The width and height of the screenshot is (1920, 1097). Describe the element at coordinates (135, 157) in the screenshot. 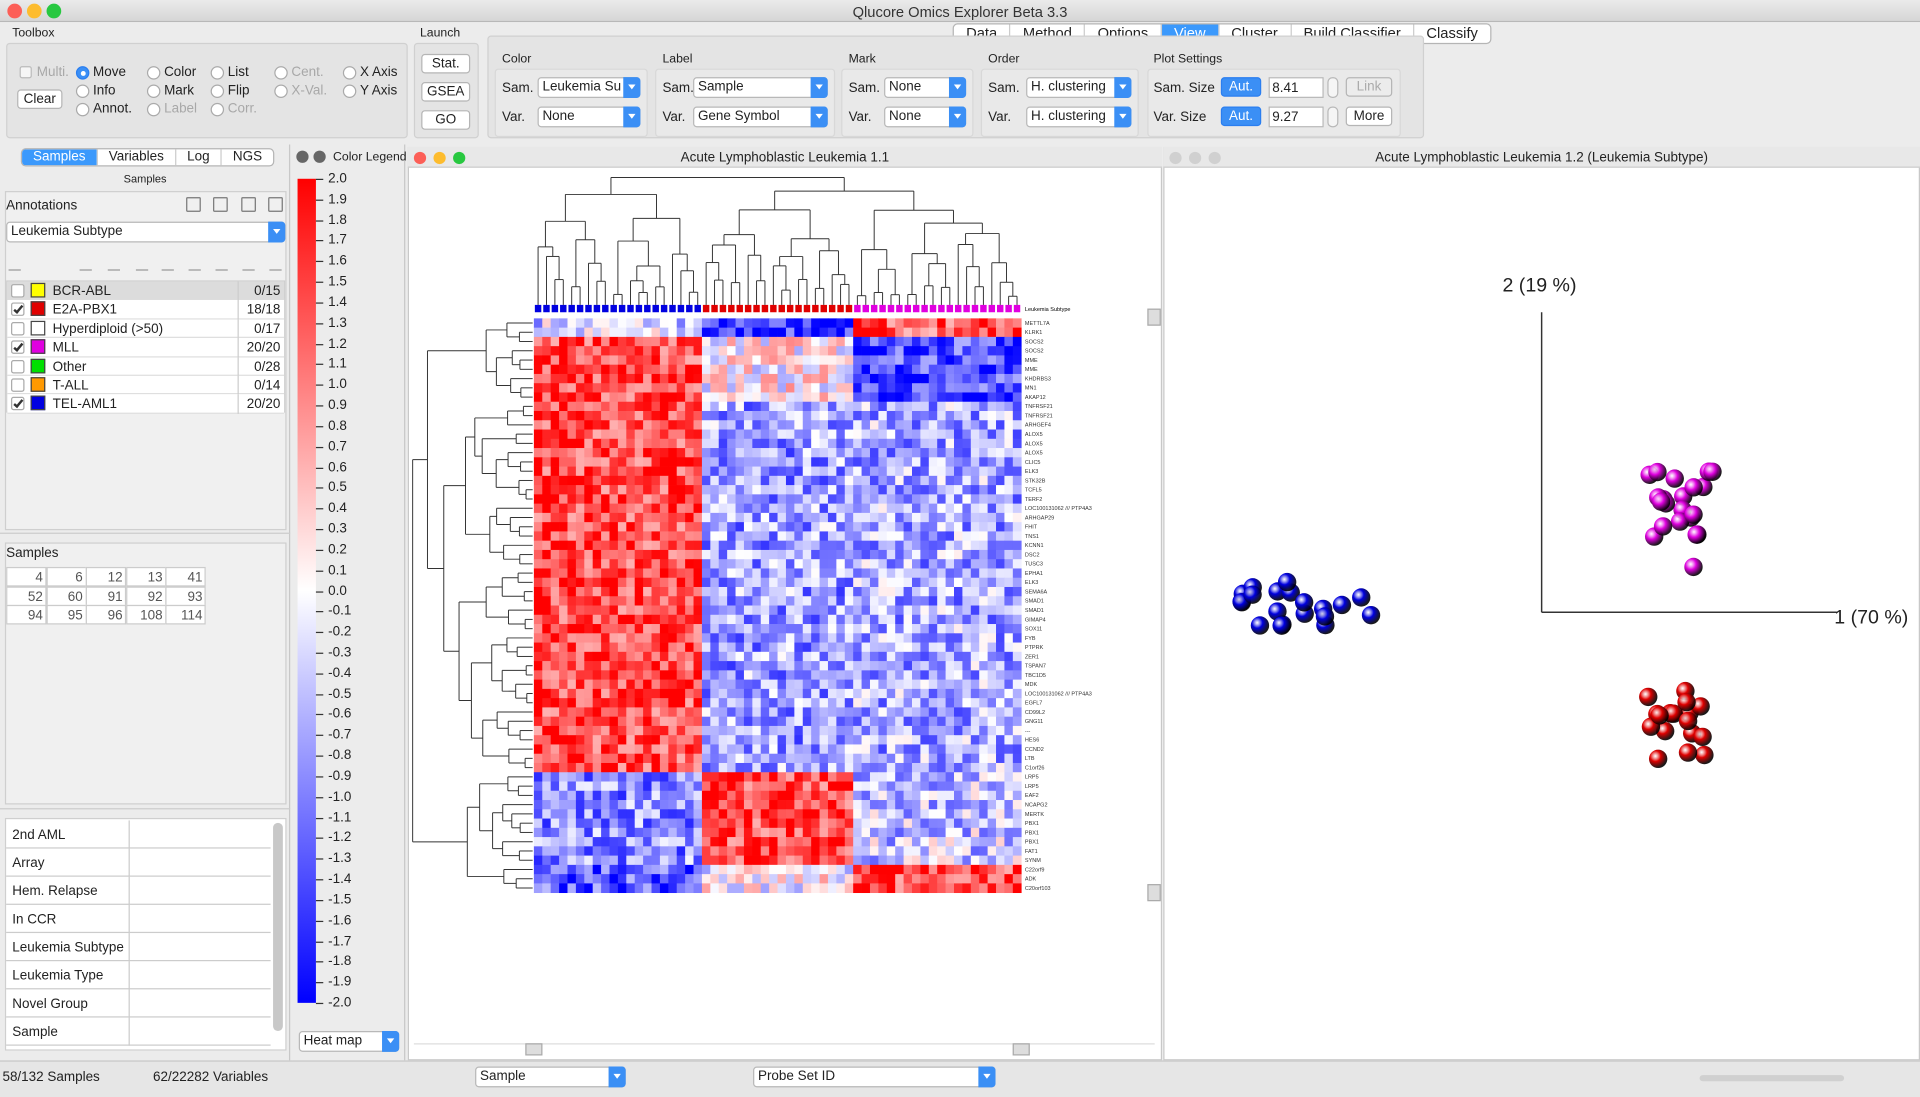

I see `panel-tab: Variables` at that location.